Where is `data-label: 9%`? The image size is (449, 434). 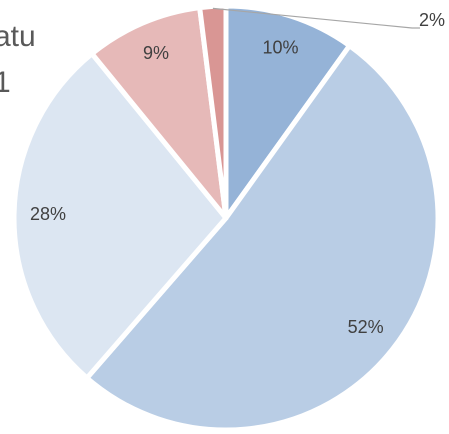 data-label: 9% is located at coordinates (156, 53).